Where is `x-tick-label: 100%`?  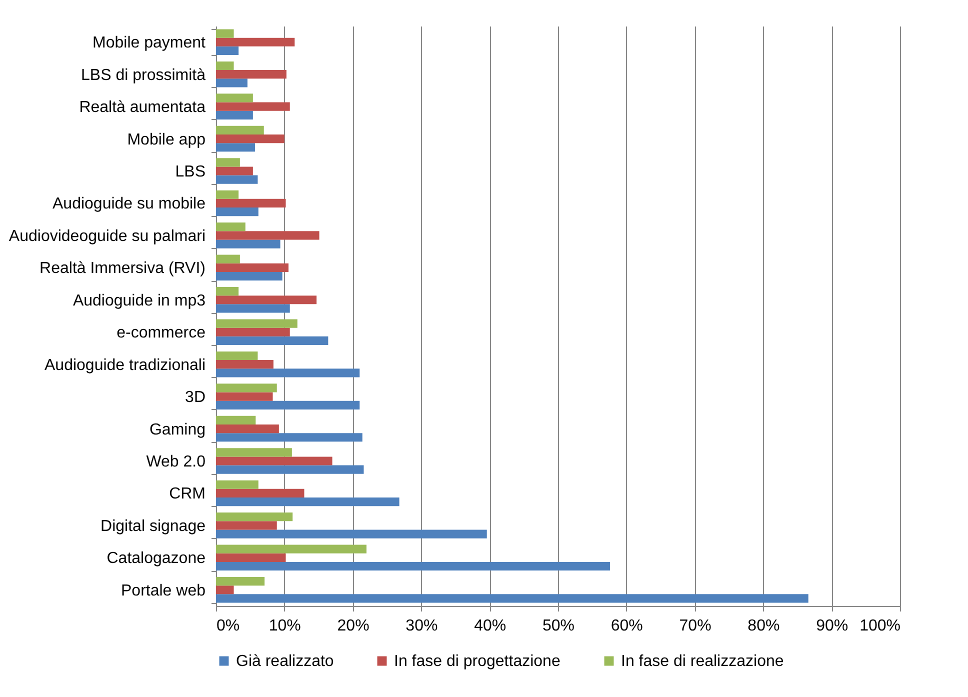
x-tick-label: 100% is located at coordinates (880, 626).